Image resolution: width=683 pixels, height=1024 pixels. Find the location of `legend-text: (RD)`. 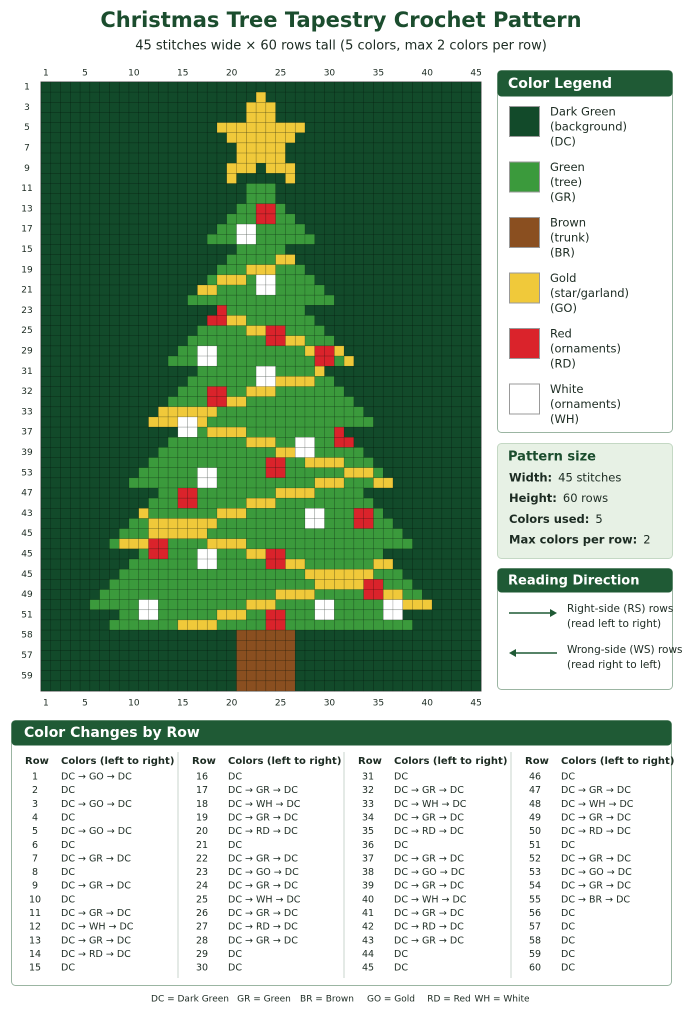

legend-text: (RD) is located at coordinates (563, 364).